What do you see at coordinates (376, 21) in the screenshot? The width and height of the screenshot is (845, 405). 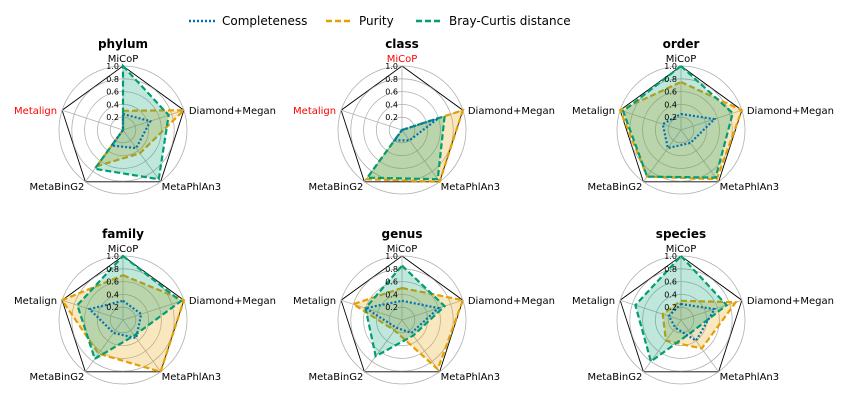 I see `legend-label-purity: Purity` at bounding box center [376, 21].